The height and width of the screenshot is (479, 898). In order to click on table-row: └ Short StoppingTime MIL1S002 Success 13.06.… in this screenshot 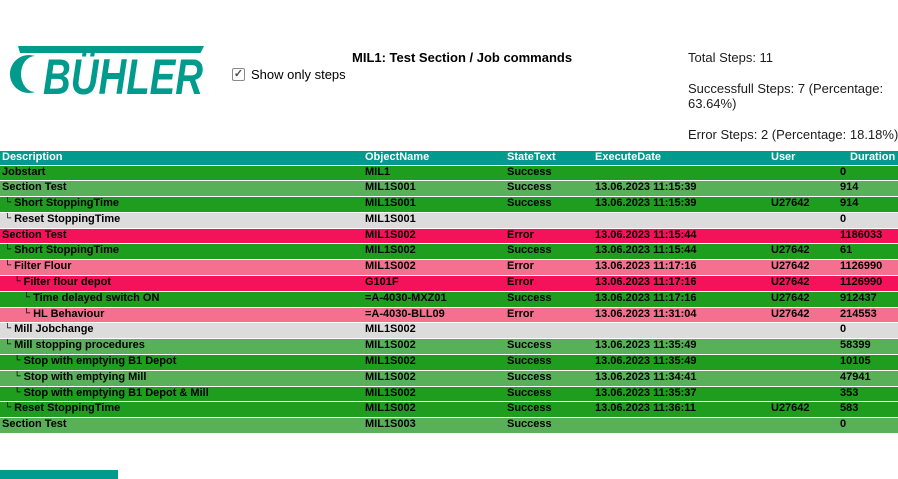, I will do `click(449, 252)`.